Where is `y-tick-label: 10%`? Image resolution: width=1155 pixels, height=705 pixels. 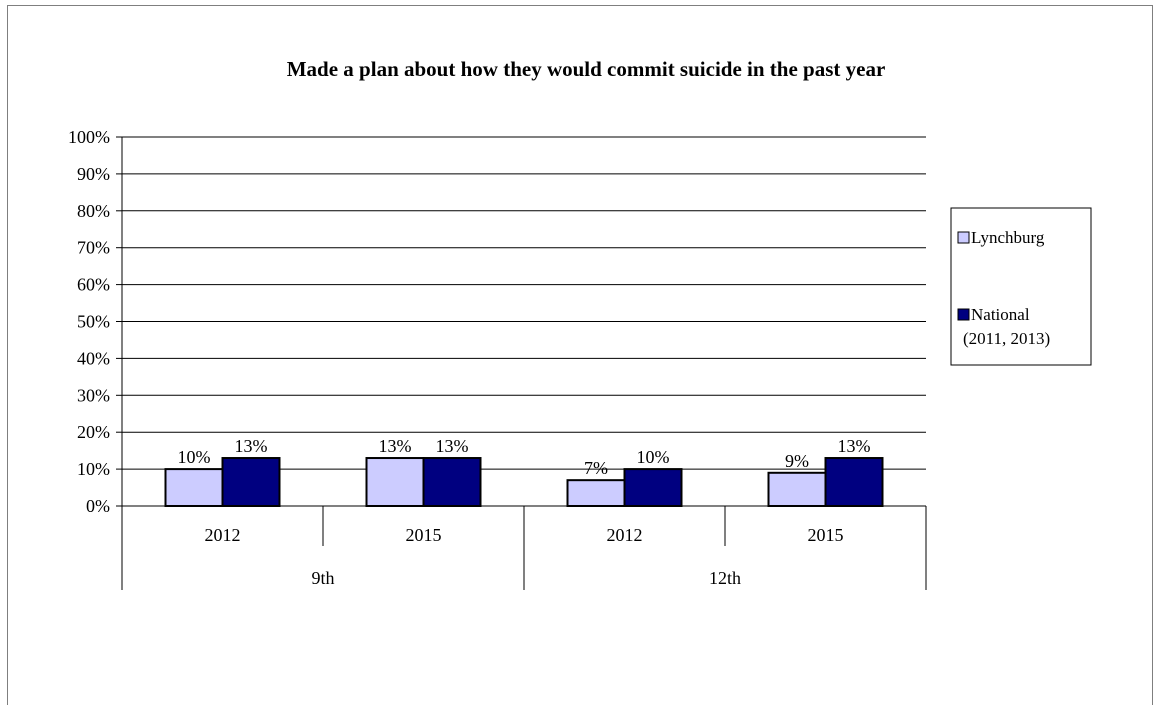 y-tick-label: 10% is located at coordinates (93, 469).